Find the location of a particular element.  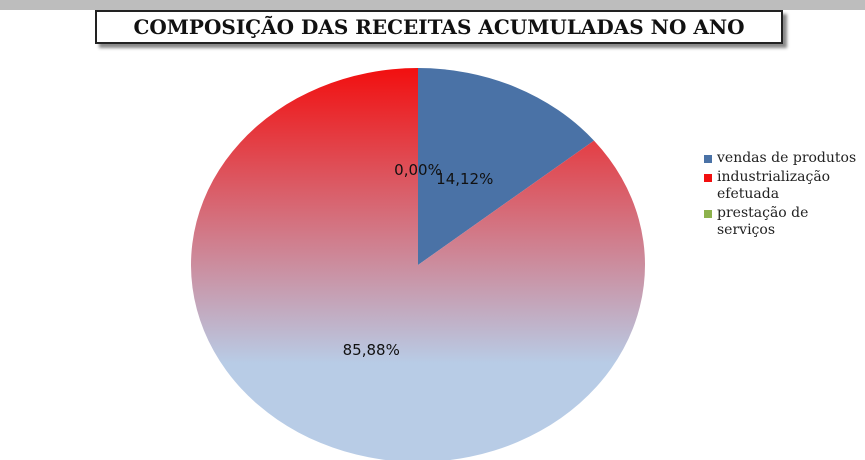

pie-slice is located at coordinates (506, 166).